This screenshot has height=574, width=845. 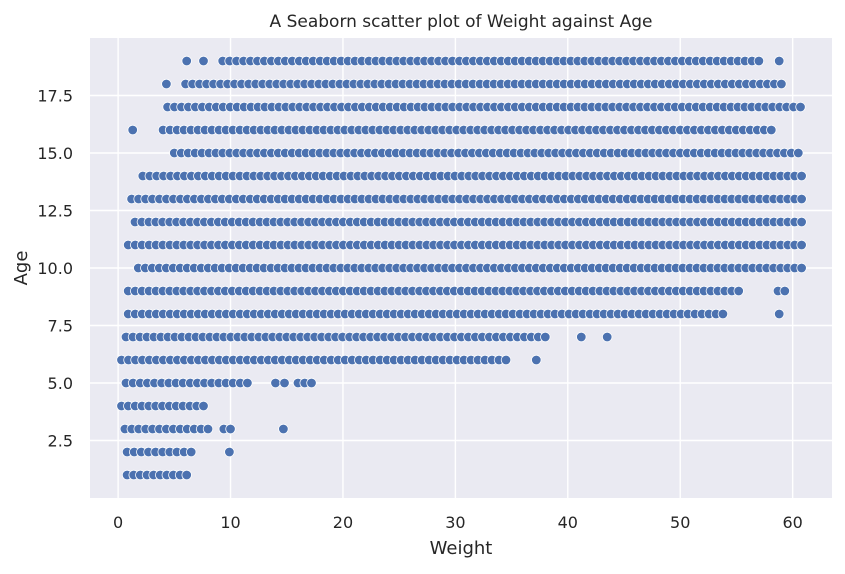 I want to click on x-tick-label: 40, so click(x=568, y=522).